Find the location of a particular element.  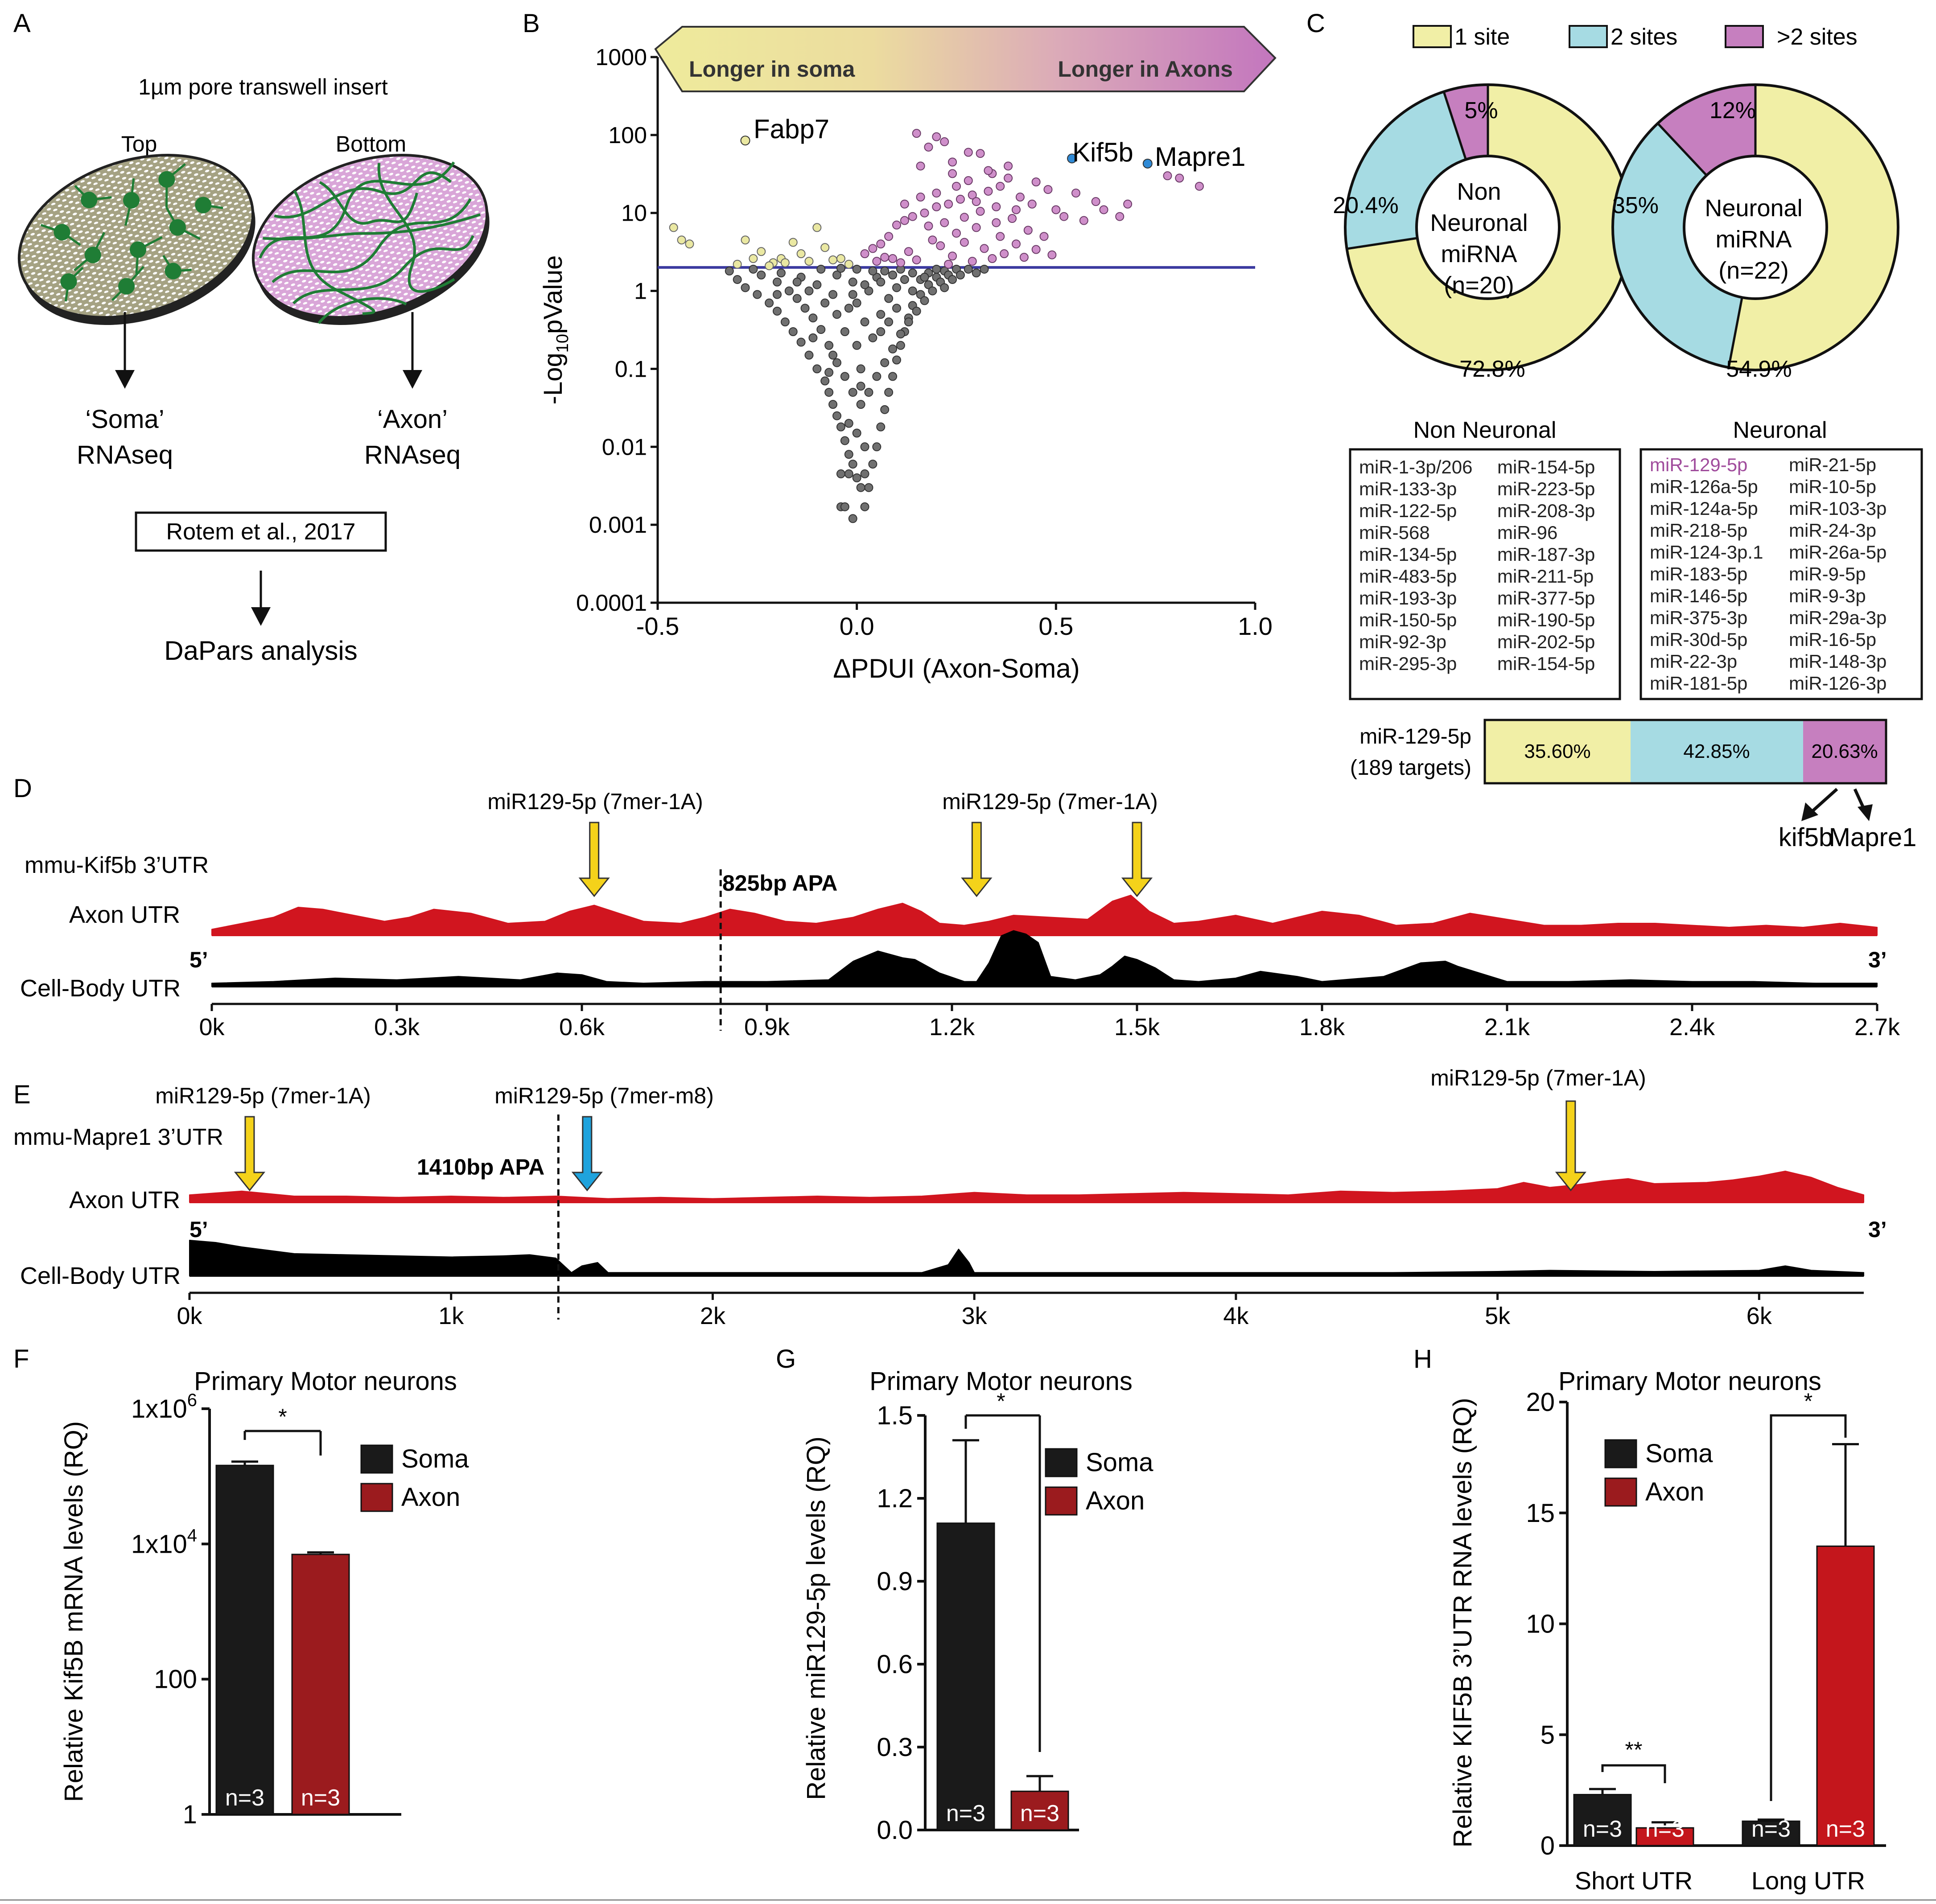

nonneuronal-mirna: miR-568 is located at coordinates (1394, 532).